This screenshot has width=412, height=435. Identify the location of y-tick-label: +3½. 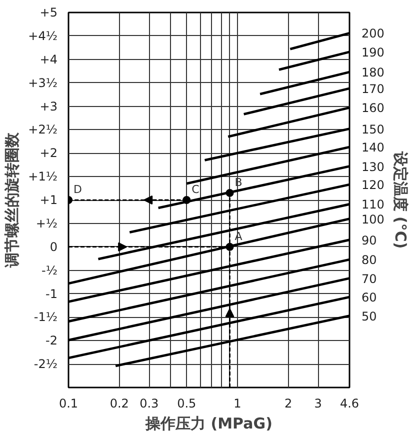
(43, 83).